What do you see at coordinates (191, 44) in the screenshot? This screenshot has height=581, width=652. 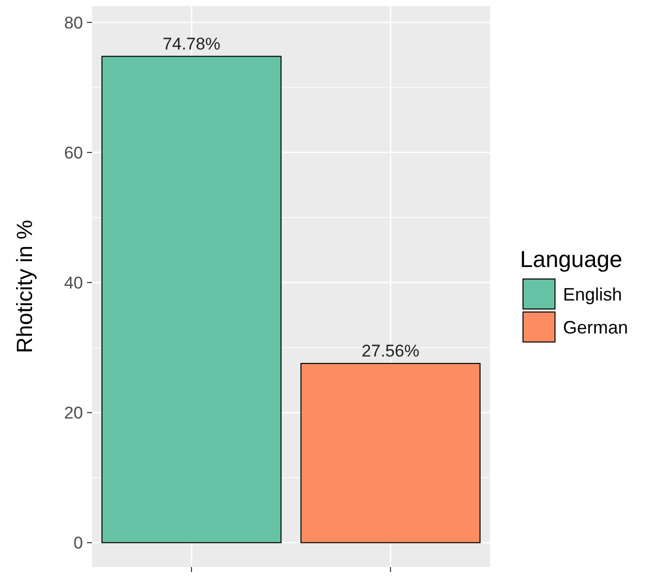 I see `text: 74.78%` at bounding box center [191, 44].